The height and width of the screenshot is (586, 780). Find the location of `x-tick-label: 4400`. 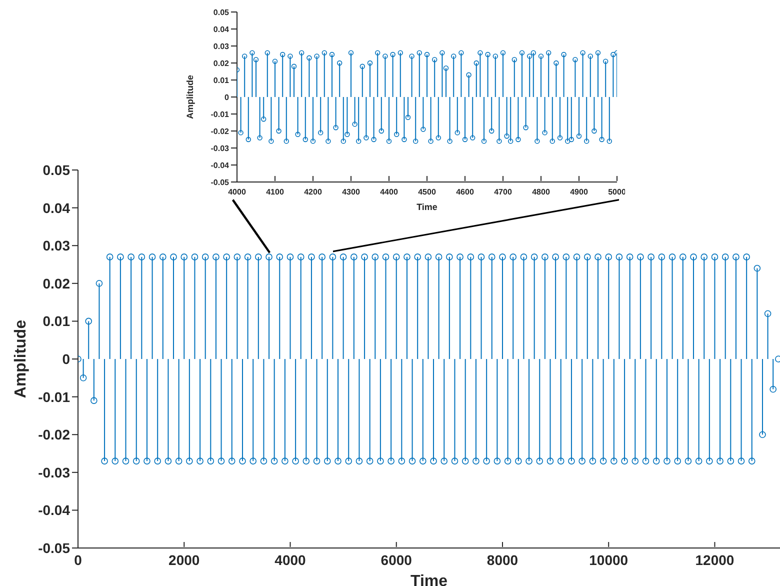

x-tick-label: 4400 is located at coordinates (389, 192).